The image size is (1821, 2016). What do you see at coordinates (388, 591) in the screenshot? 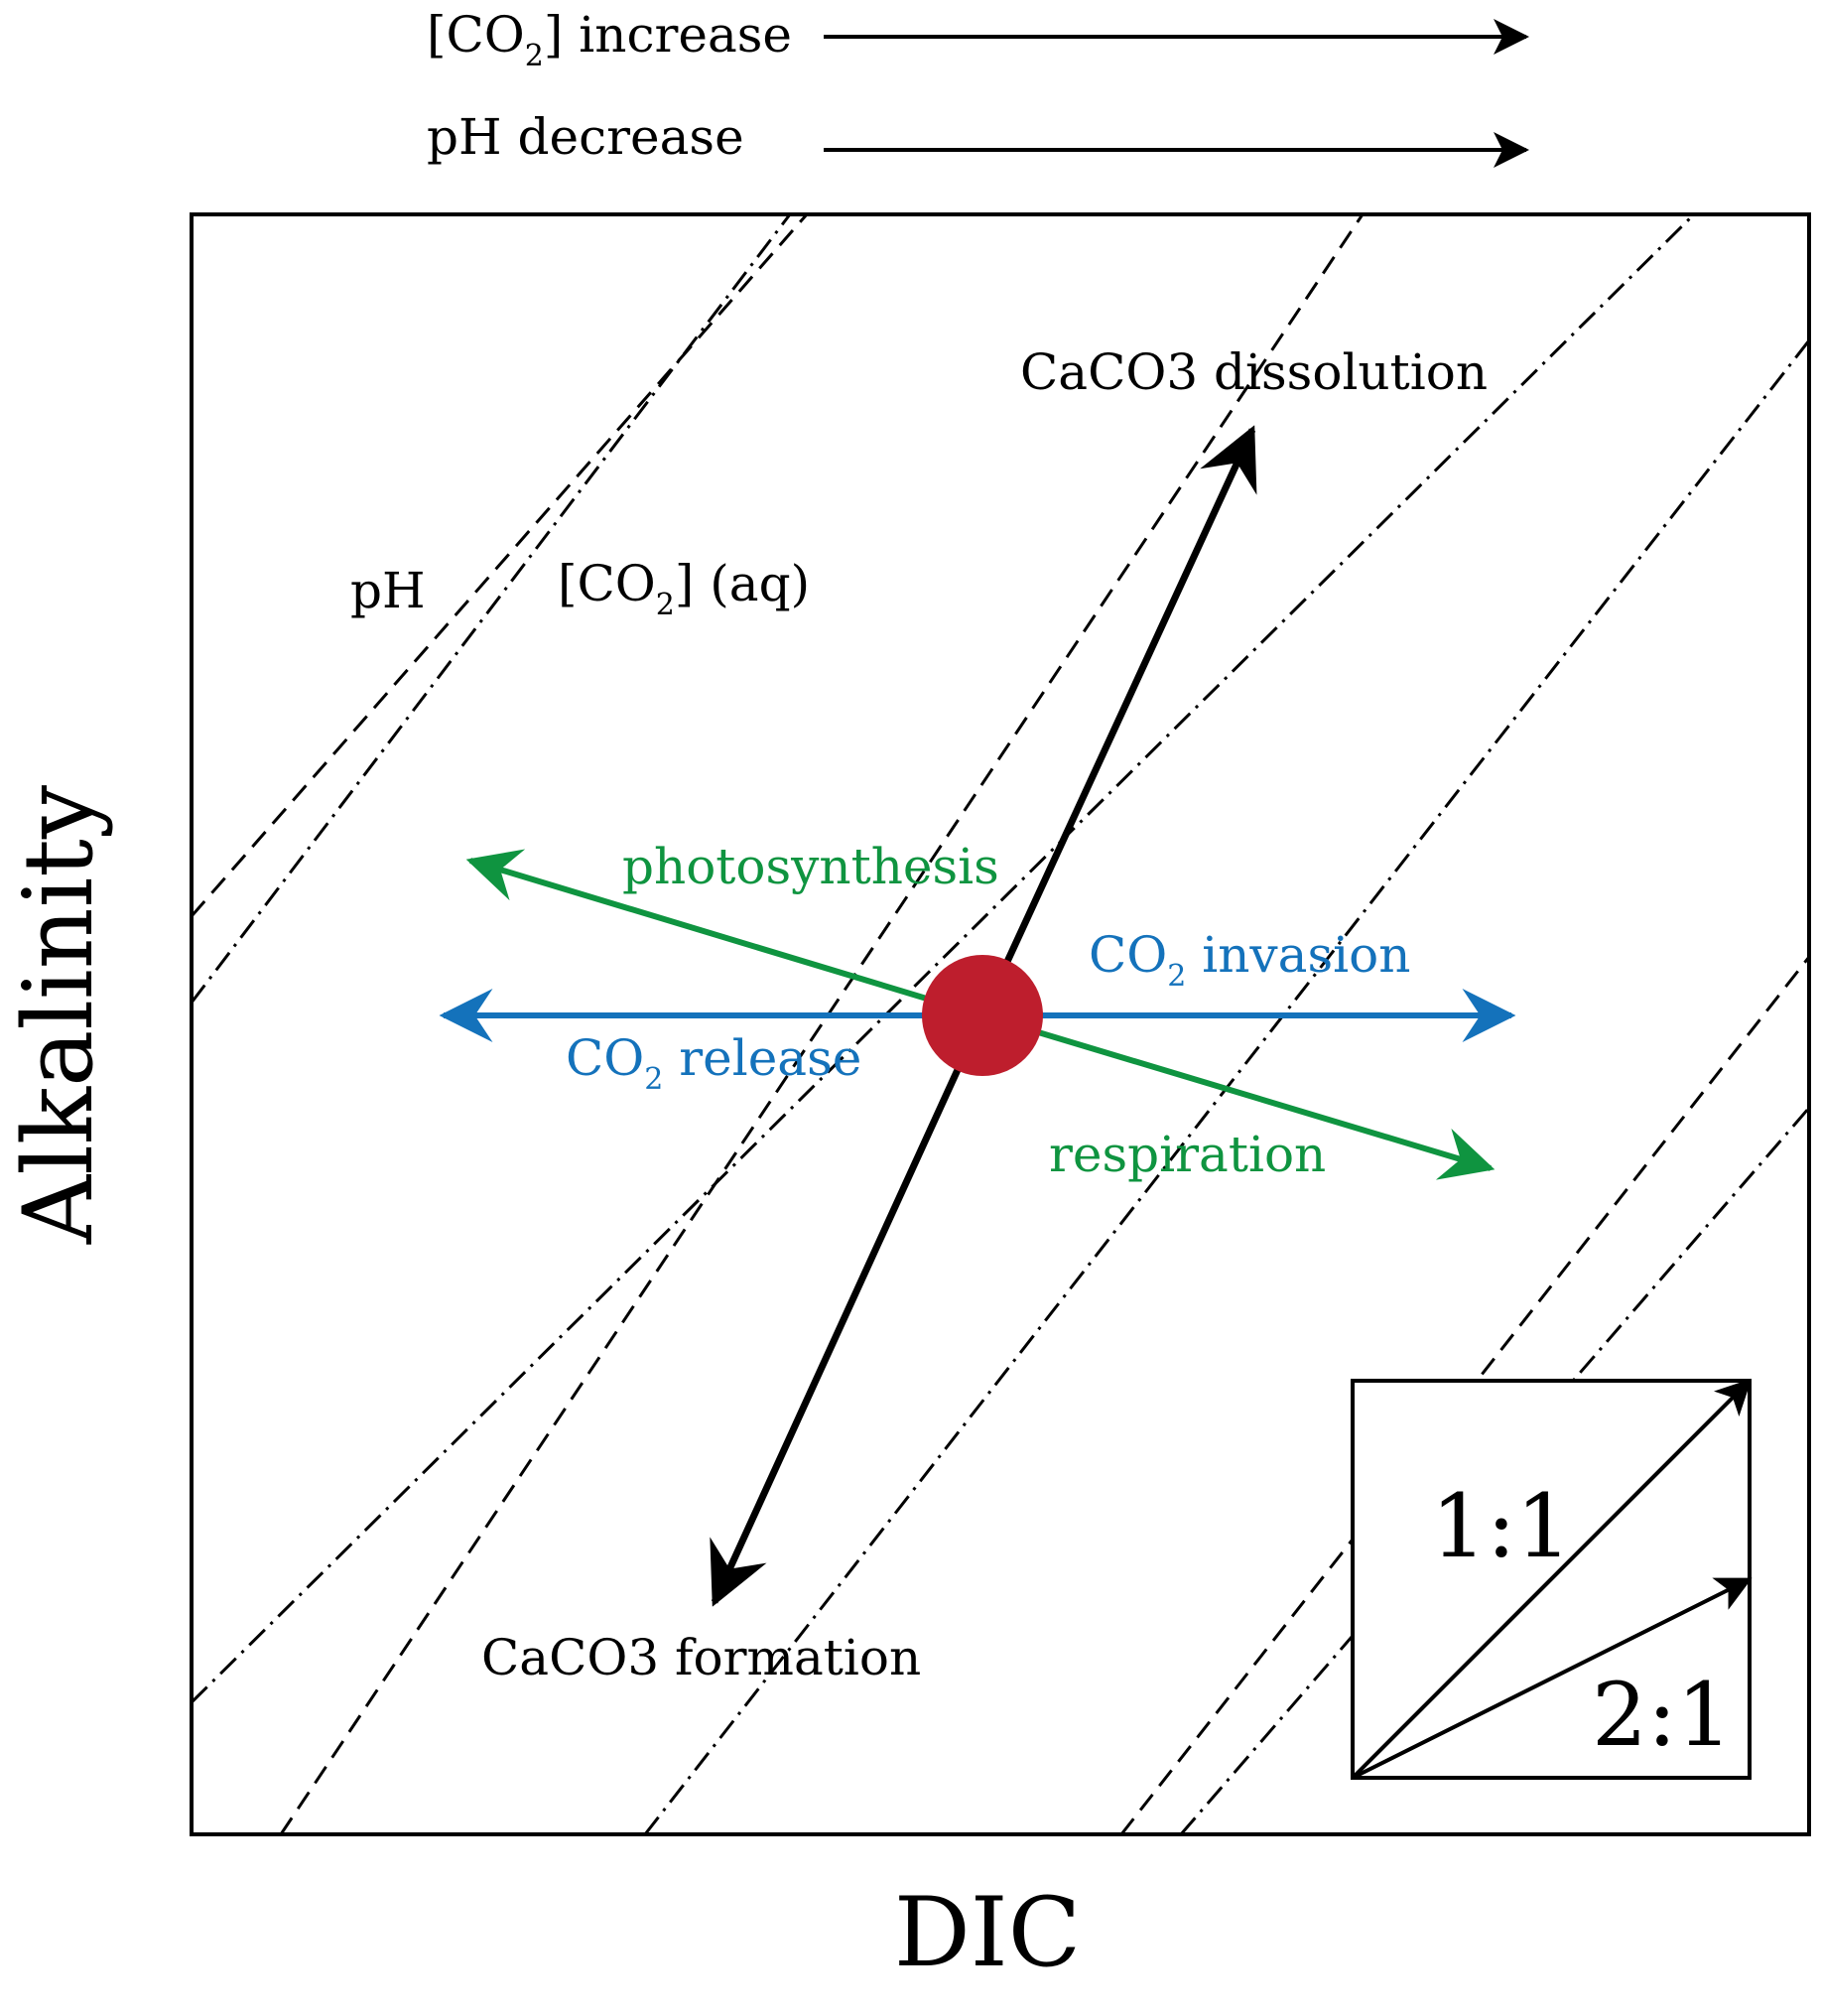
I see `ph-isoline-label: pH` at bounding box center [388, 591].